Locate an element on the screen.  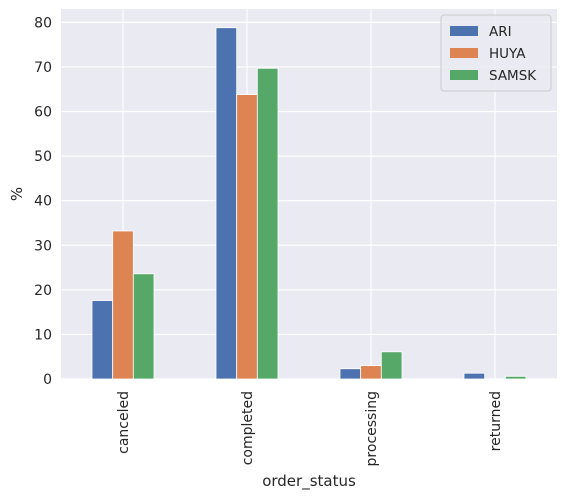
x-tick-label: processing is located at coordinates (372, 428).